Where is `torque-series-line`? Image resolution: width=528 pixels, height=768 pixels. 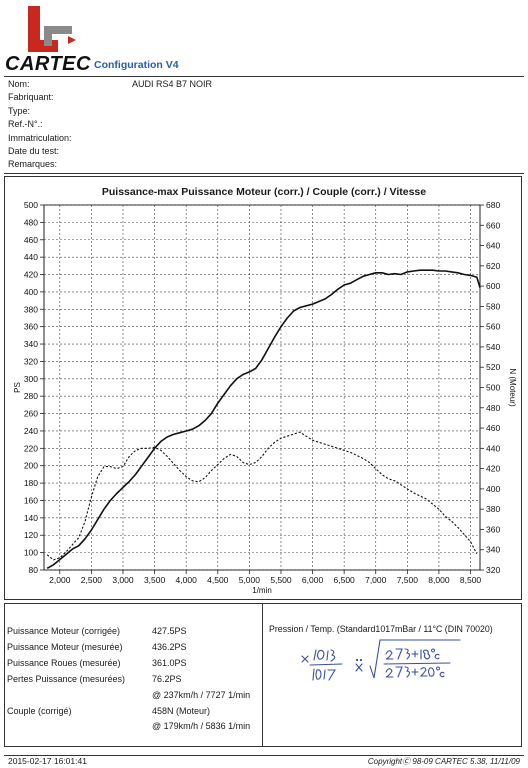
torque-series-line is located at coordinates (262, 496).